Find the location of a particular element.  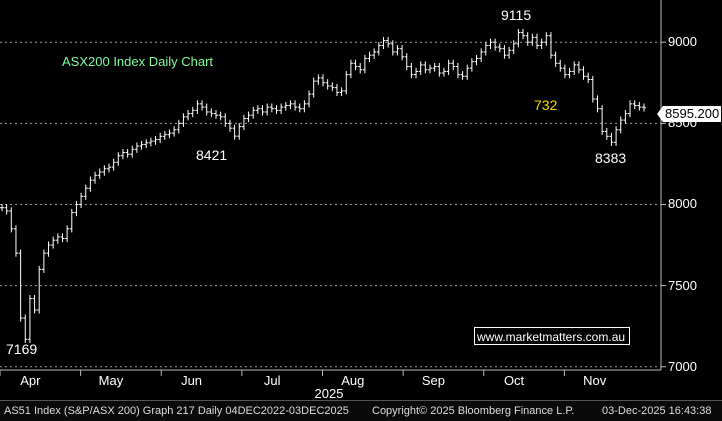

y-tick-label: 9000 is located at coordinates (682, 42).